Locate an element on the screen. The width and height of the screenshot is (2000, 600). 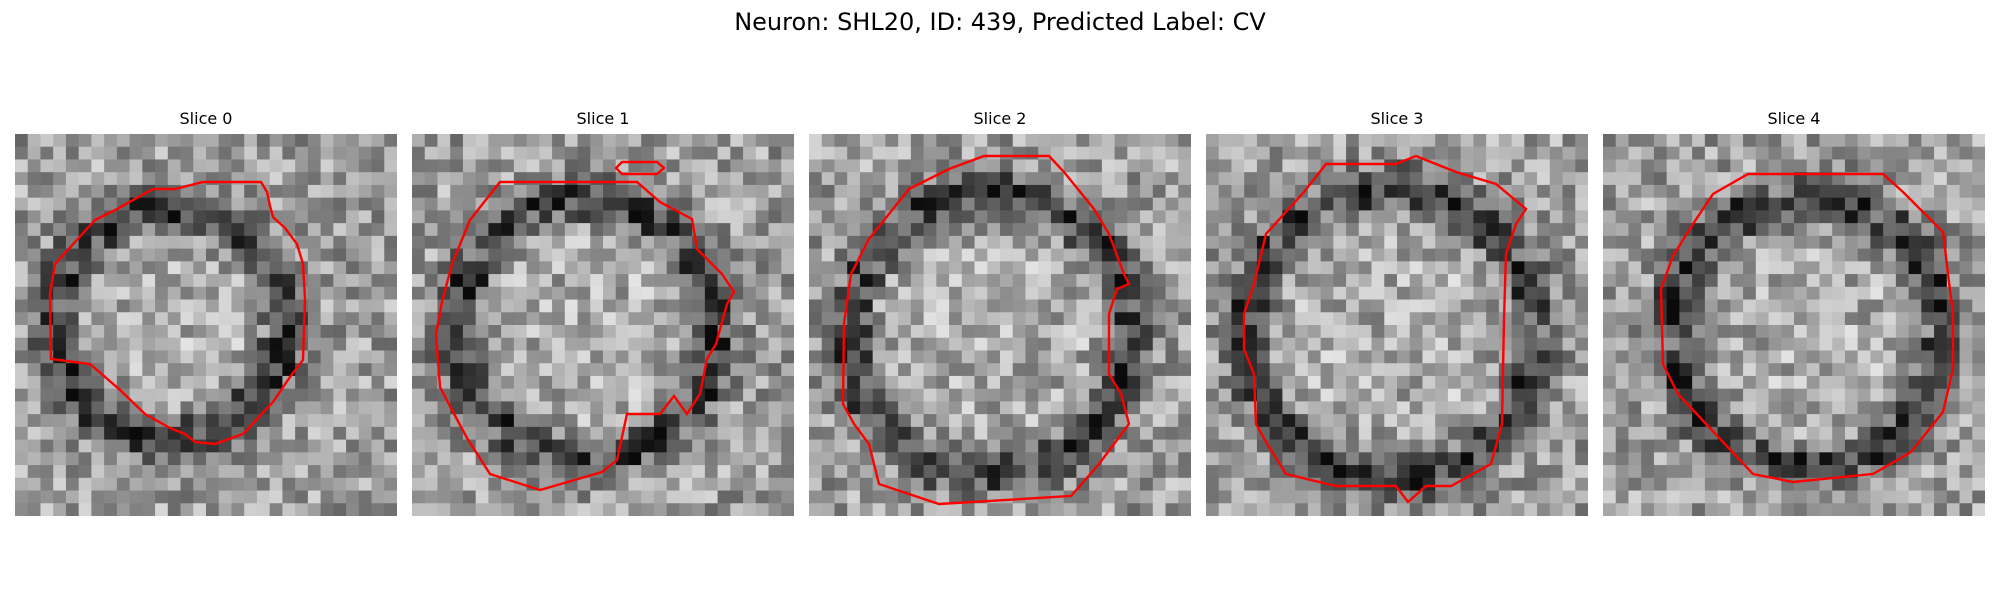
slice-panel-0: Slice 0 is located at coordinates (206, 311).